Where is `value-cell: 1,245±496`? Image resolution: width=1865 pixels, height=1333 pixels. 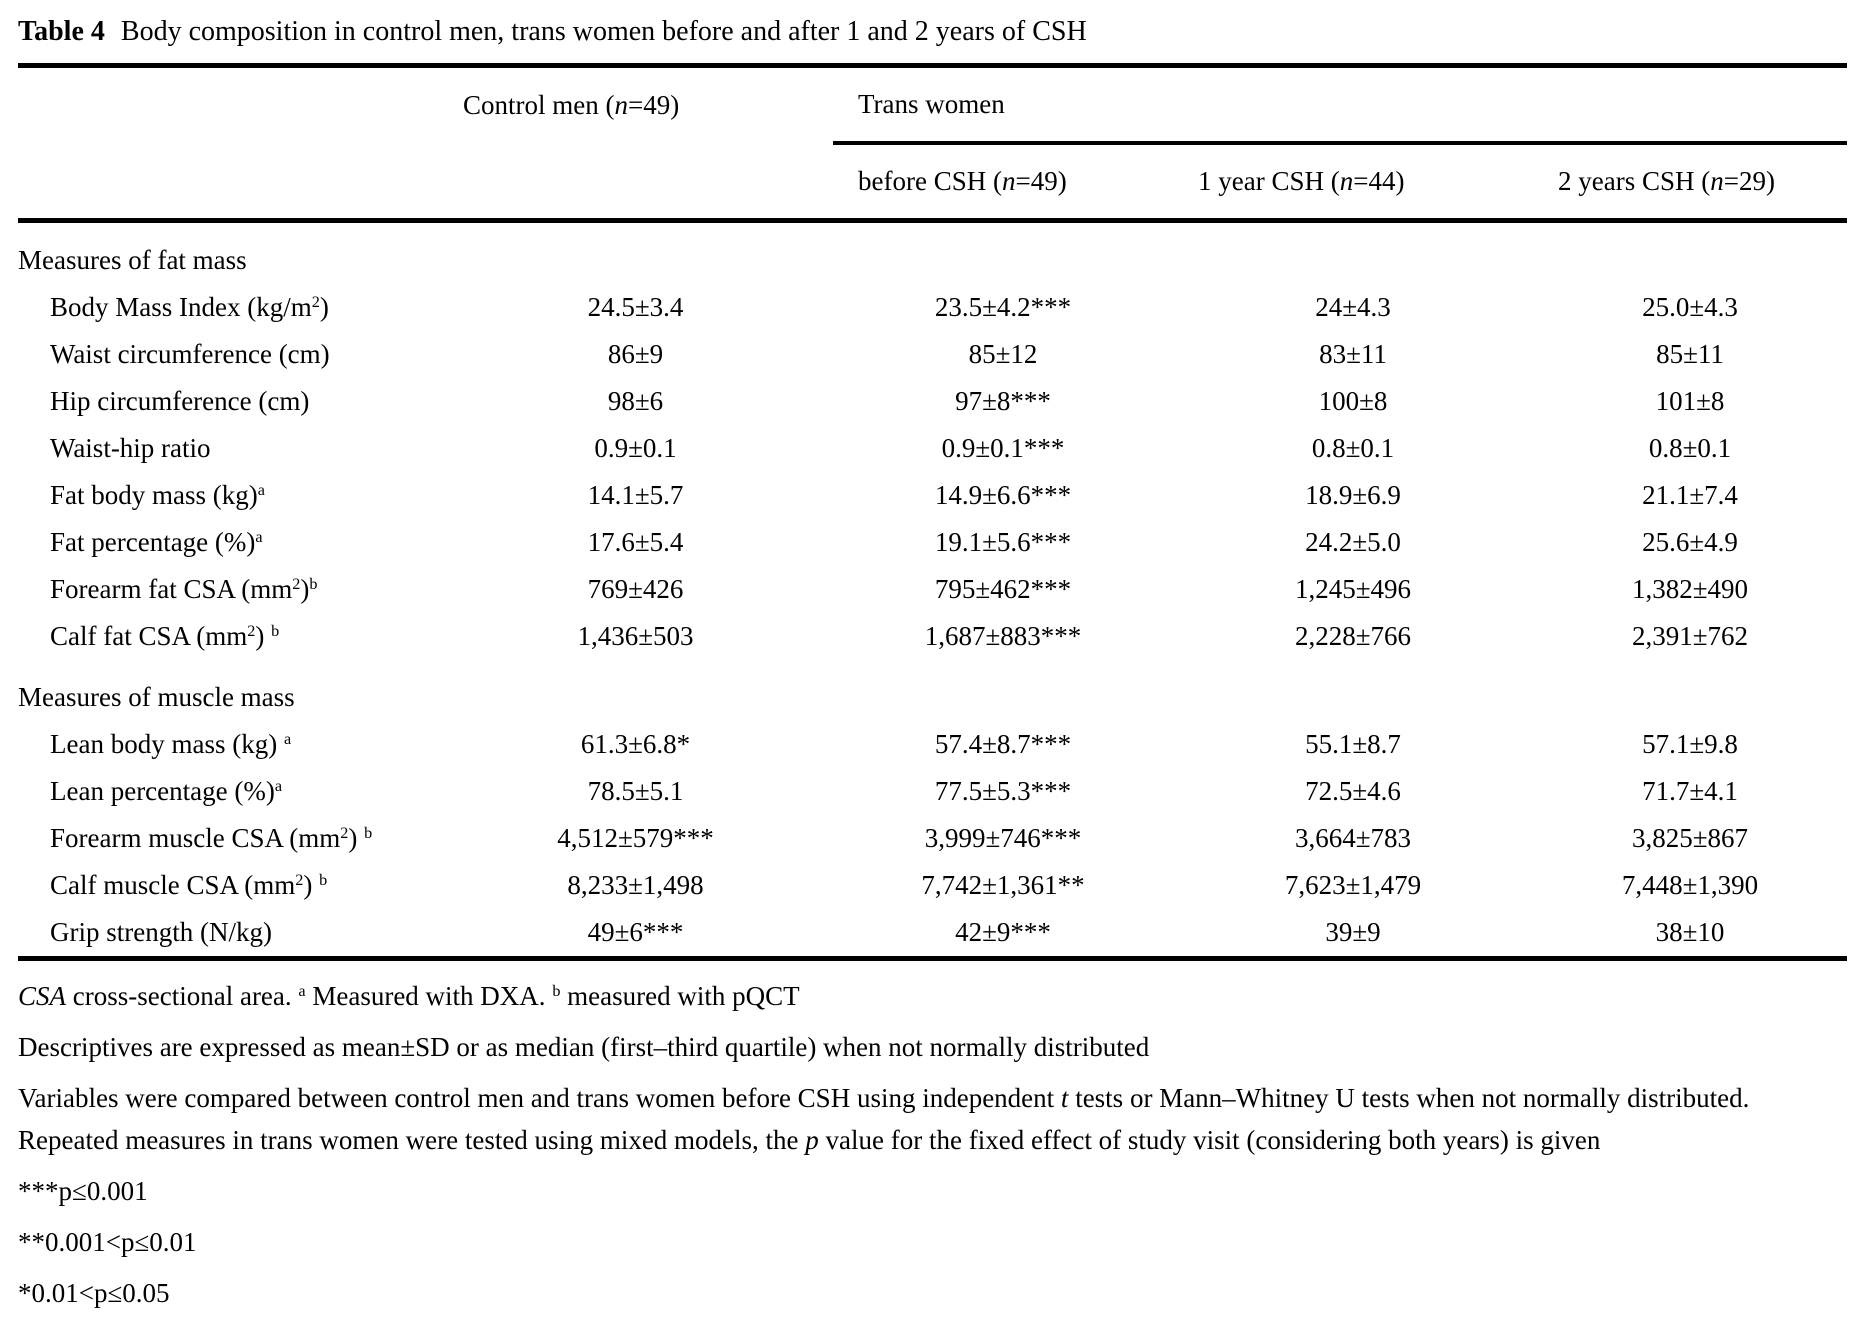 value-cell: 1,245±496 is located at coordinates (1353, 589).